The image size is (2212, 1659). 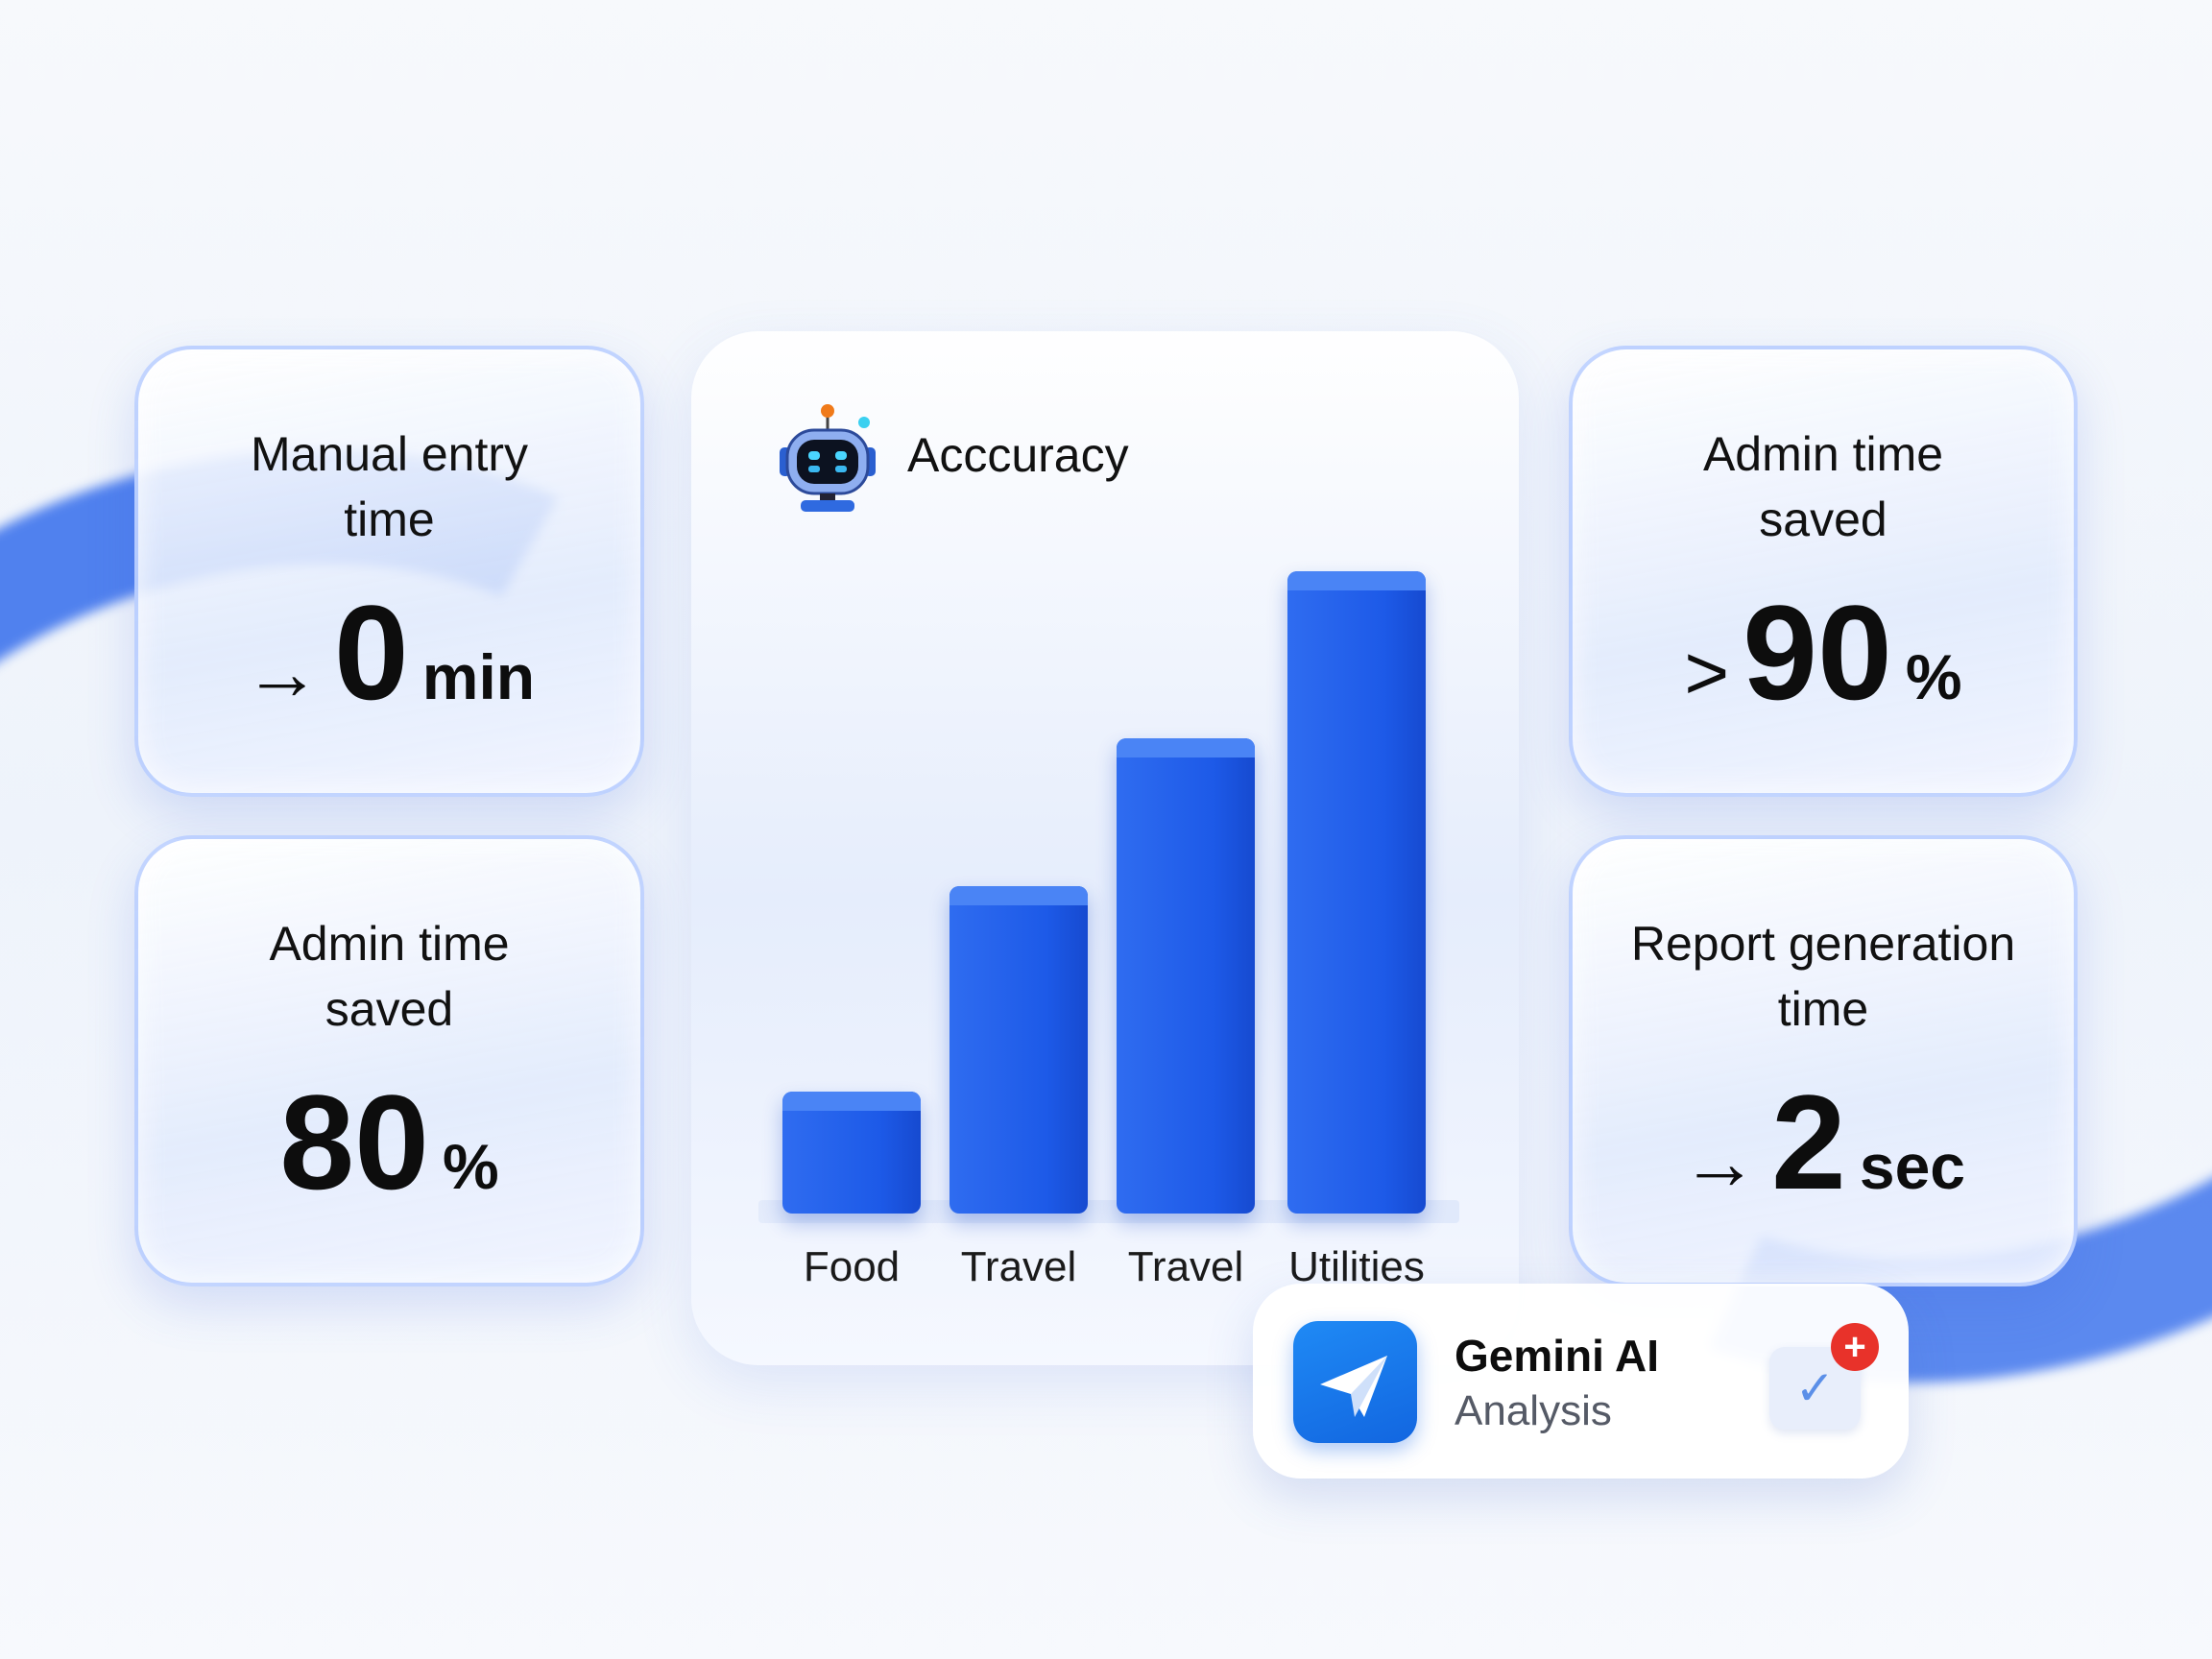 What do you see at coordinates (852, 1266) in the screenshot?
I see `x-tick-label: Food` at bounding box center [852, 1266].